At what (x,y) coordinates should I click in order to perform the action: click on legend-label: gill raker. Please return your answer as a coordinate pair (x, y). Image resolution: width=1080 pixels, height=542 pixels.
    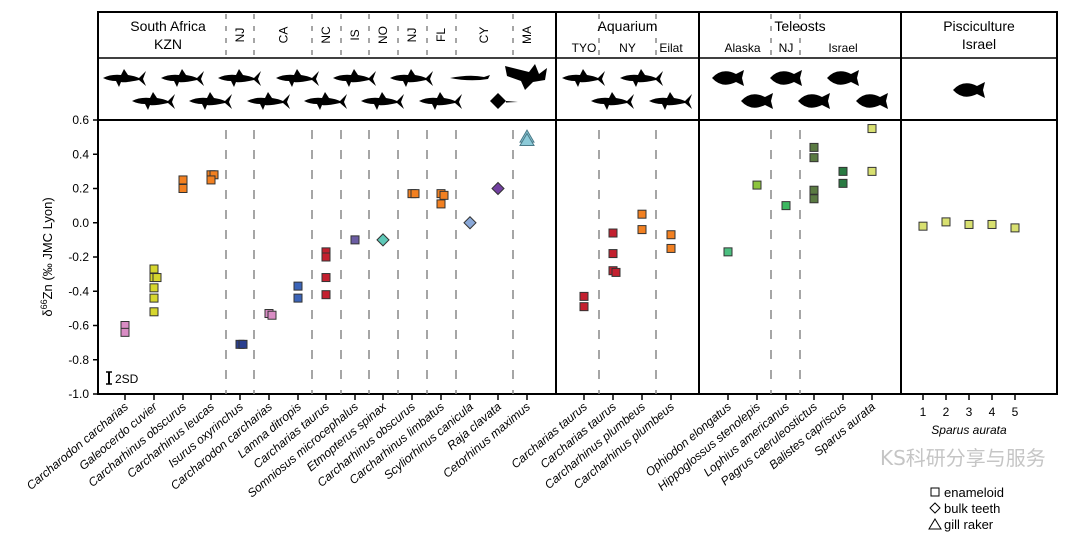
    Looking at the image, I should click on (969, 524).